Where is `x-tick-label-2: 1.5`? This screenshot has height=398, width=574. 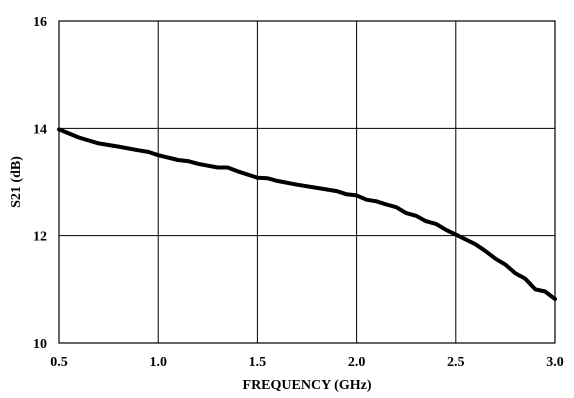 x-tick-label-2: 1.5 is located at coordinates (258, 362).